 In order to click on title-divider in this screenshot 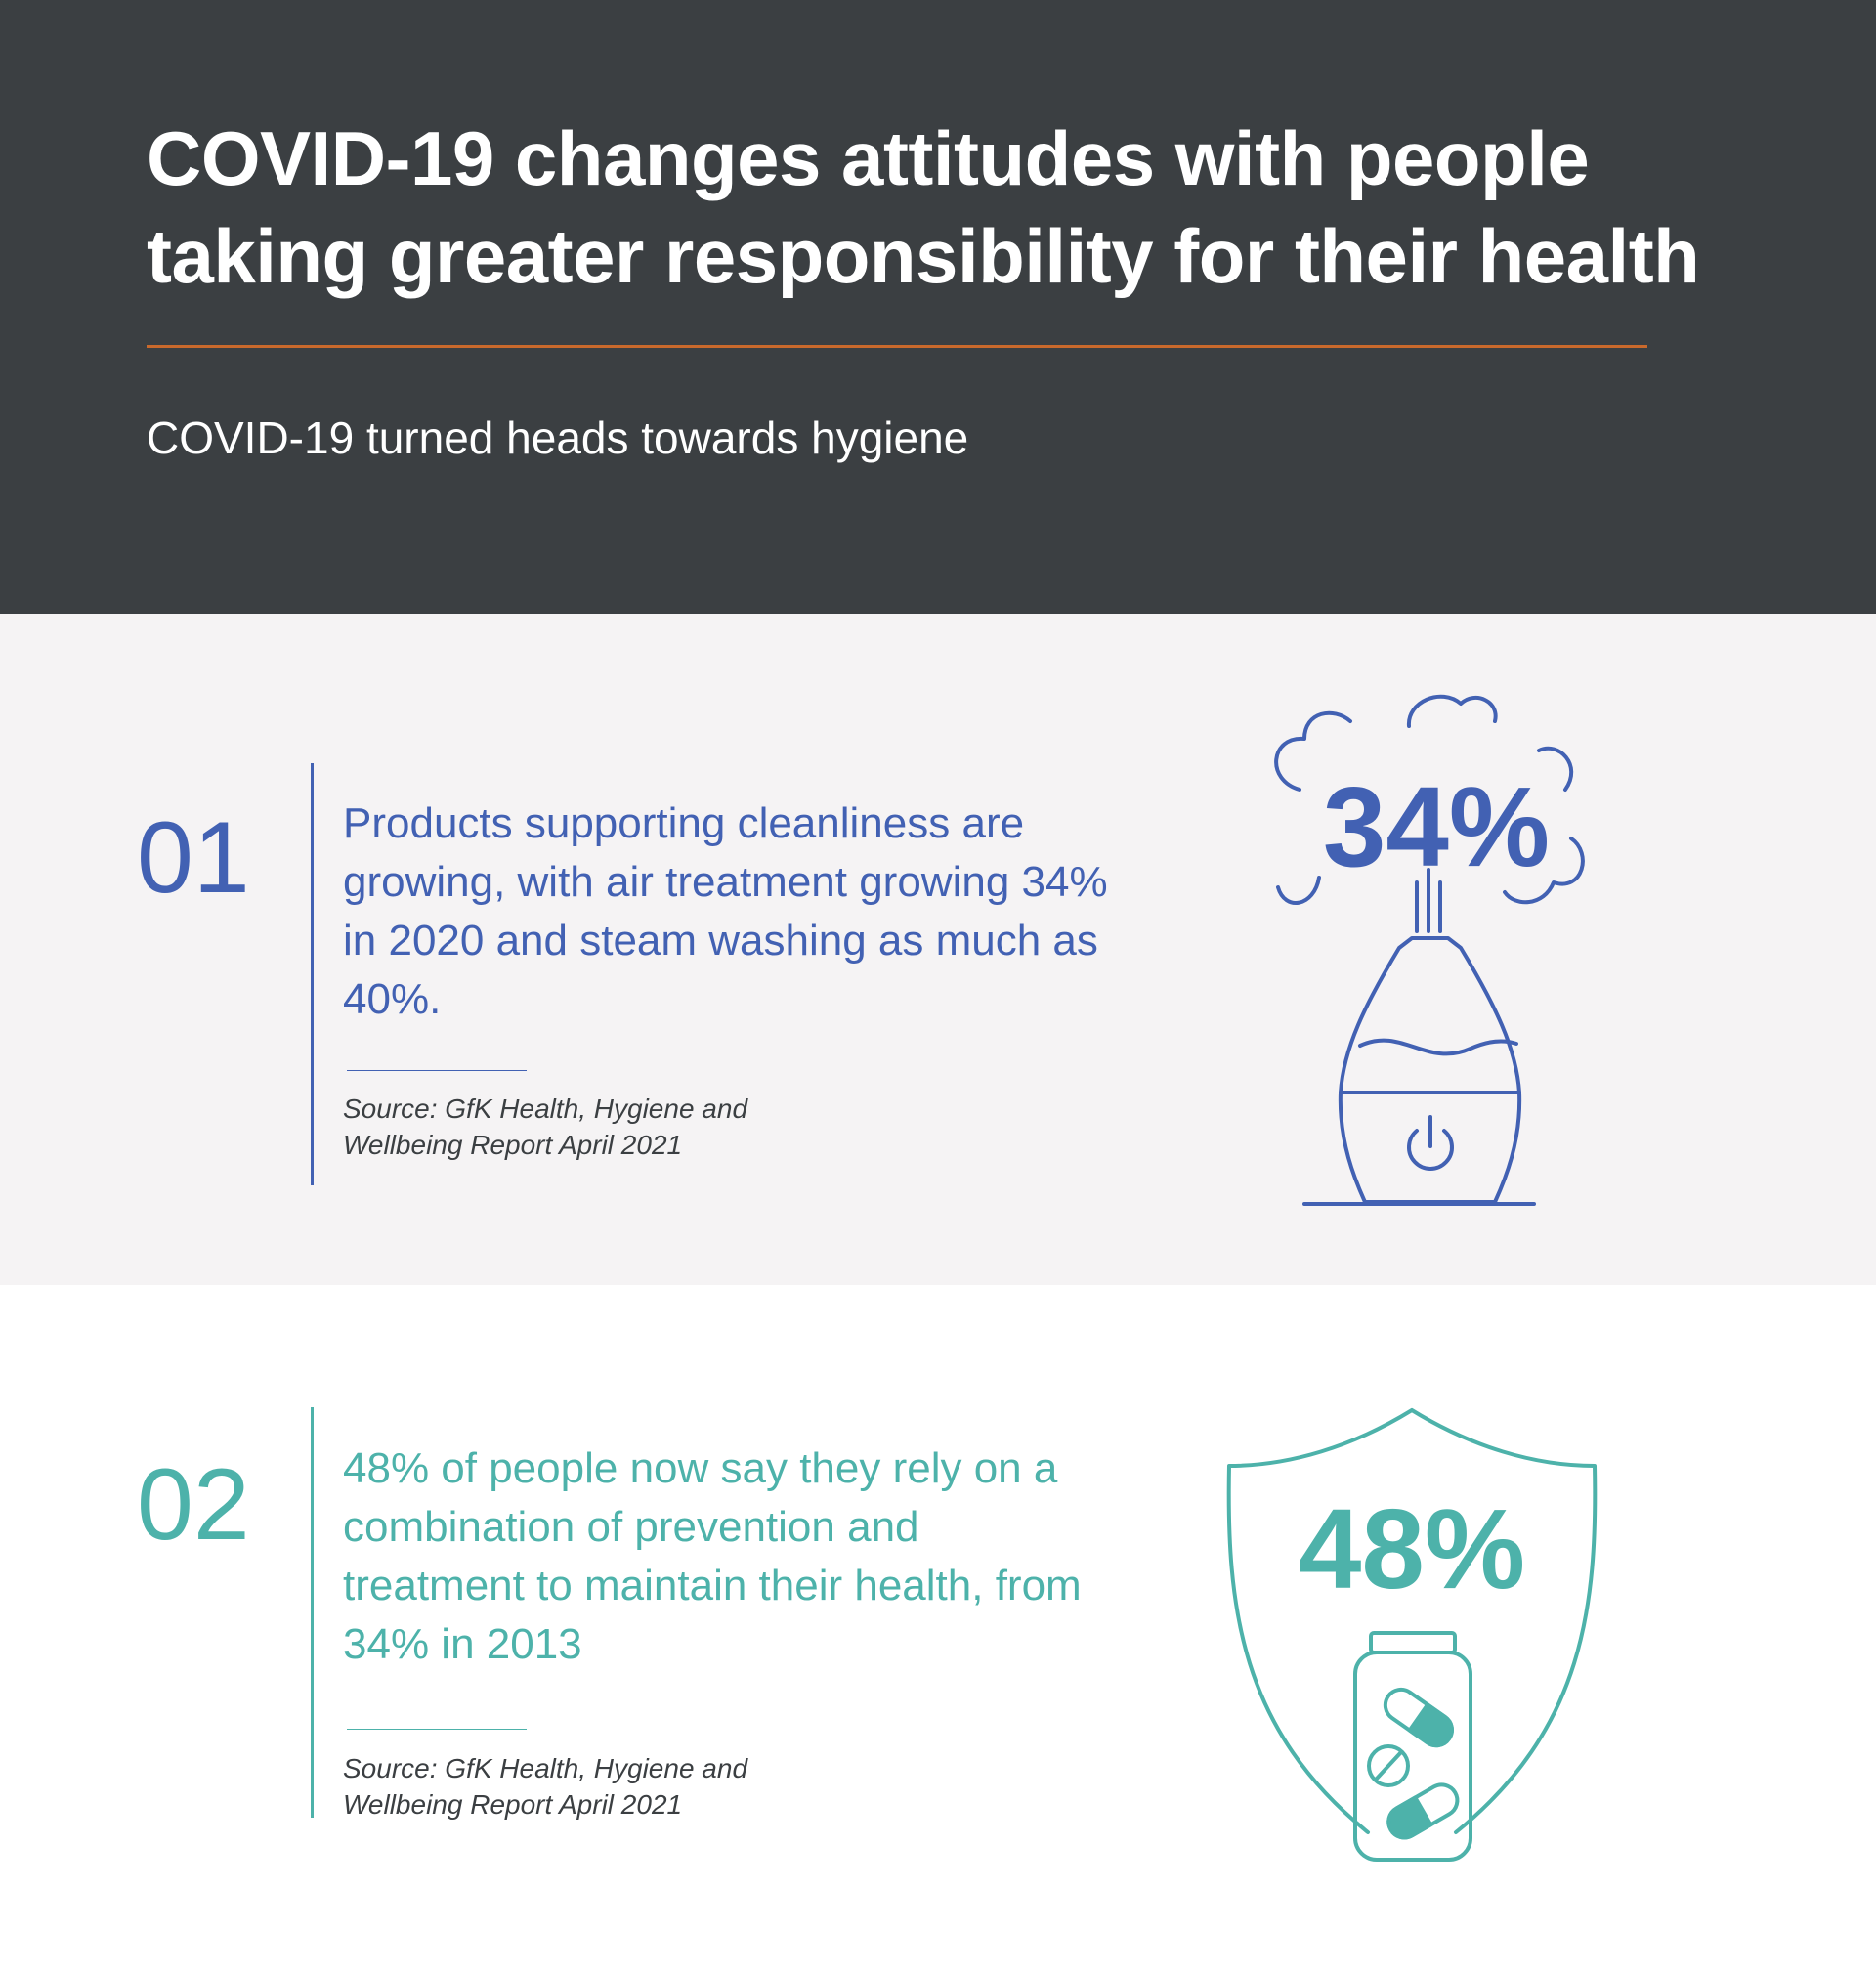, I will do `click(897, 346)`.